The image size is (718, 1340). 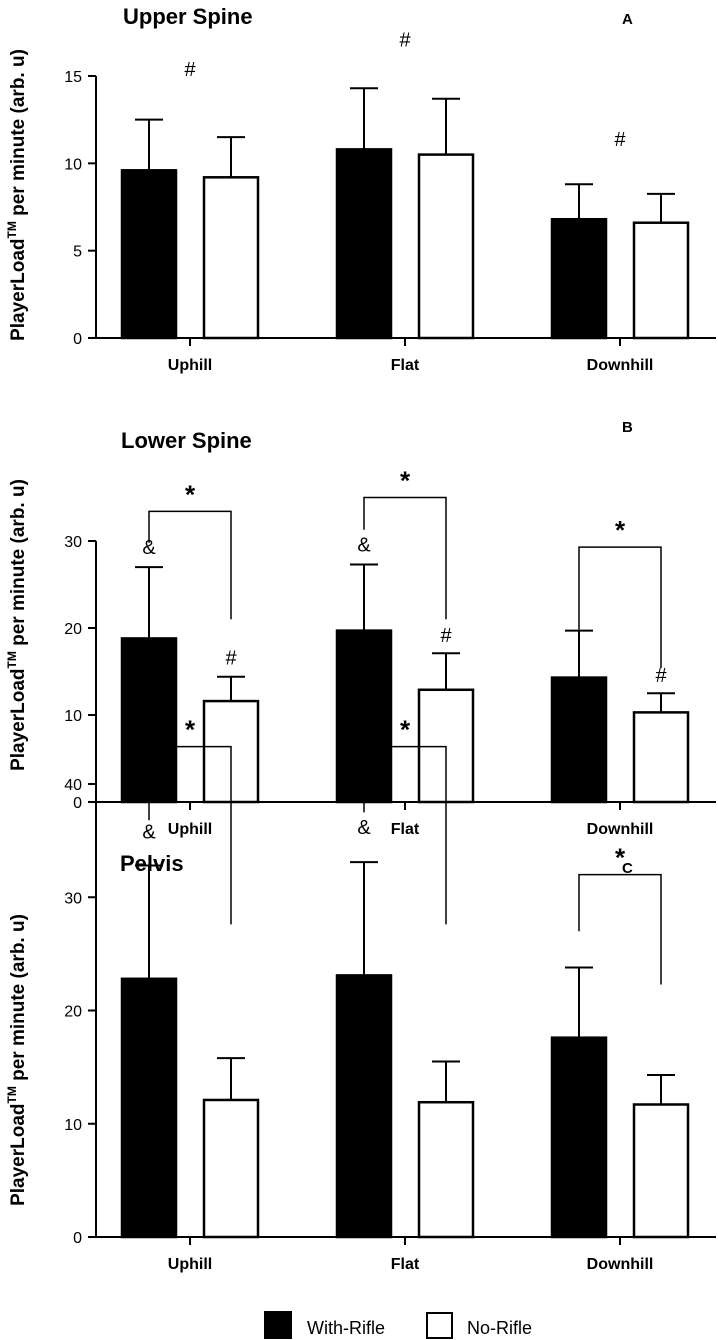 What do you see at coordinates (17, 1060) in the screenshot?
I see `y-axis-label-pelvis: PlayerLoadTM per minute (arb. u)` at bounding box center [17, 1060].